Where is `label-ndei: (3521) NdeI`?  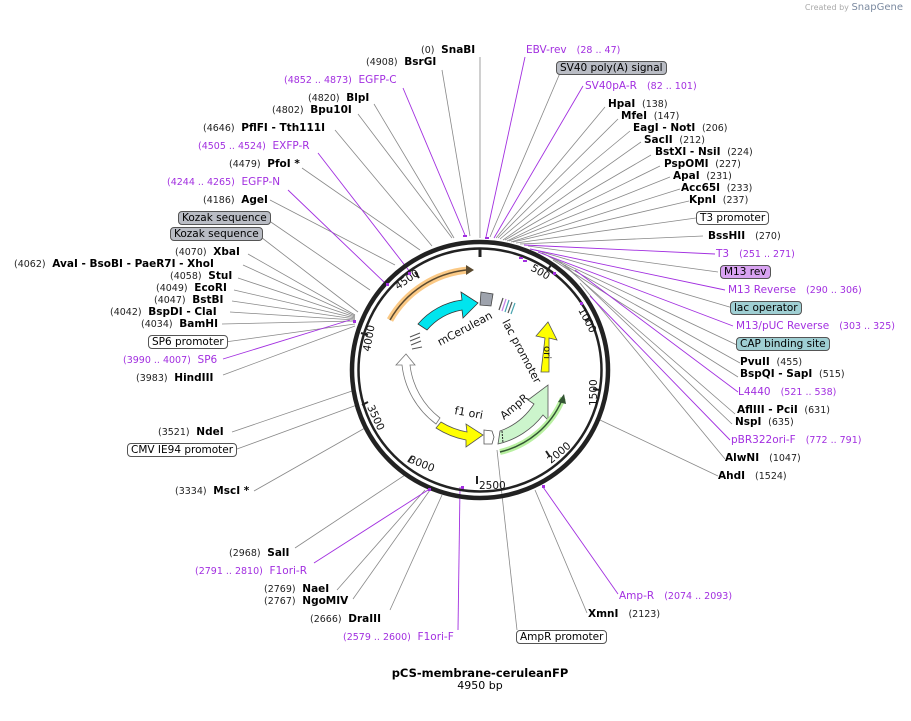 label-ndei: (3521) NdeI is located at coordinates (191, 432).